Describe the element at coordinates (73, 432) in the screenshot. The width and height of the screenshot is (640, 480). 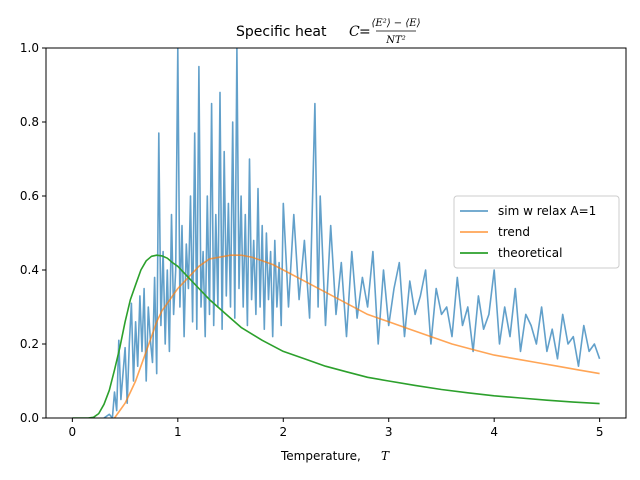
I see `x-tick-label: 0` at that location.